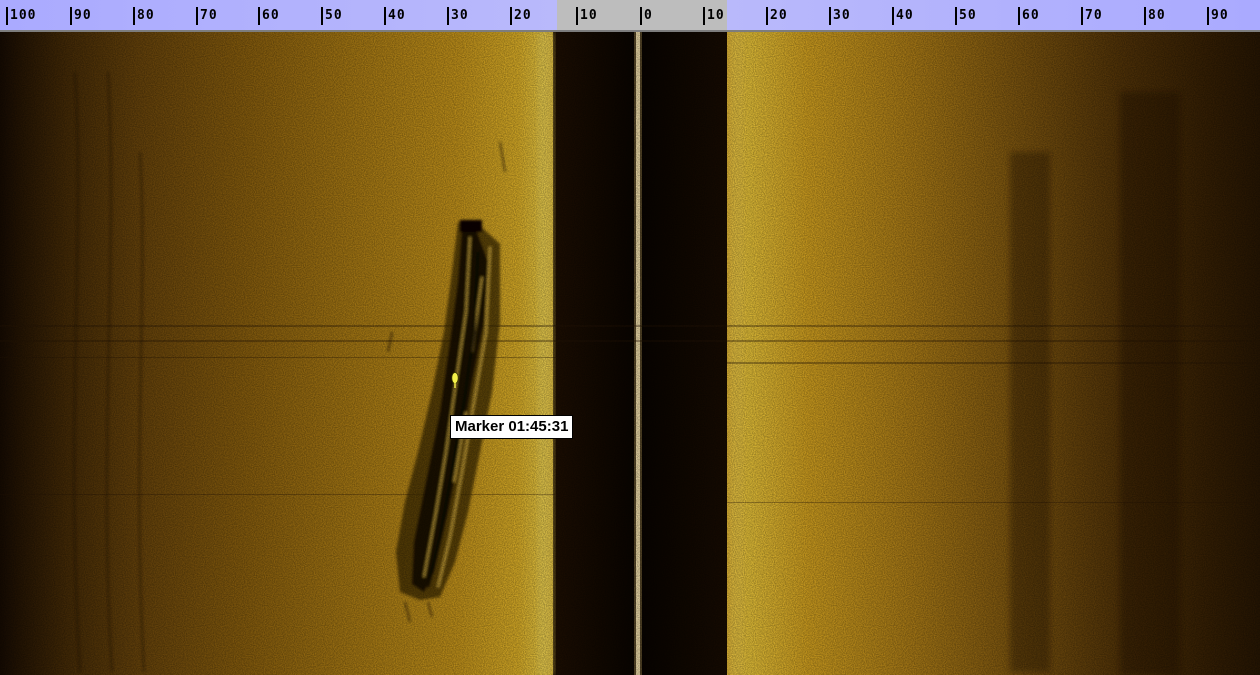 Image resolution: width=1260 pixels, height=675 pixels. Describe the element at coordinates (777, 16) in the screenshot. I see `scale-tick-stbd-20: 20` at that location.